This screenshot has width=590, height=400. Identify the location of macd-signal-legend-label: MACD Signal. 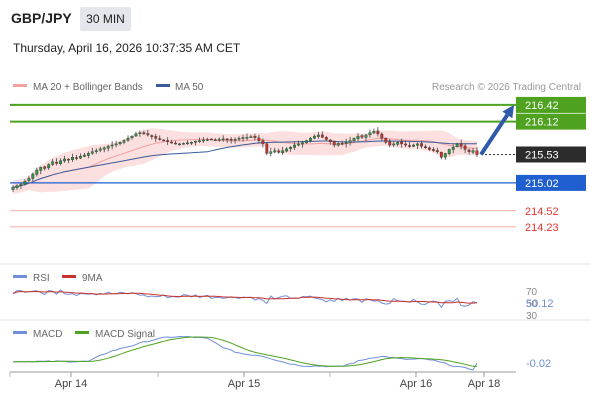
(125, 334).